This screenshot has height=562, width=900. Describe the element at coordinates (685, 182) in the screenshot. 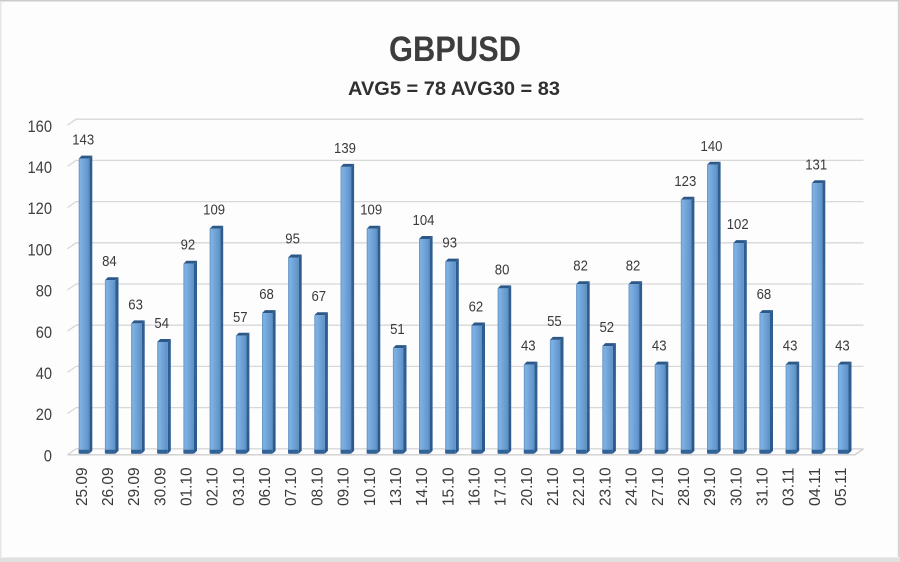

I see `svg-text: 123` at that location.